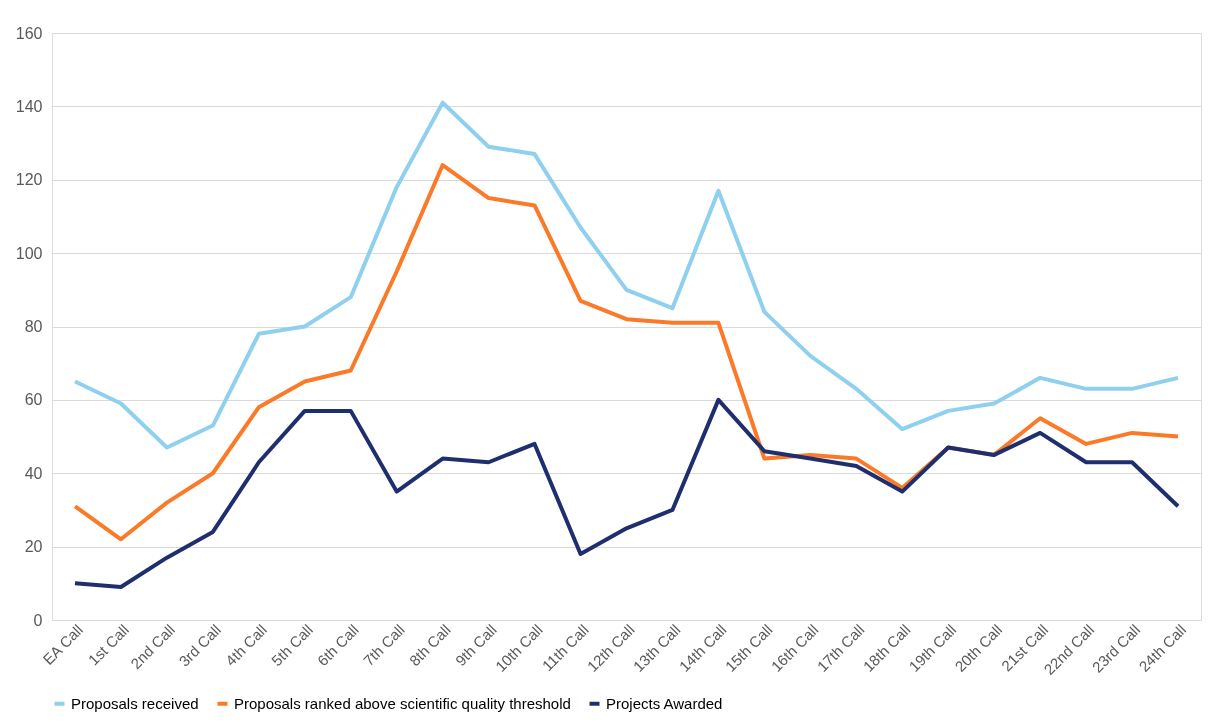 The image size is (1226, 722). What do you see at coordinates (245, 645) in the screenshot?
I see `x-tick-label: 4th Call` at bounding box center [245, 645].